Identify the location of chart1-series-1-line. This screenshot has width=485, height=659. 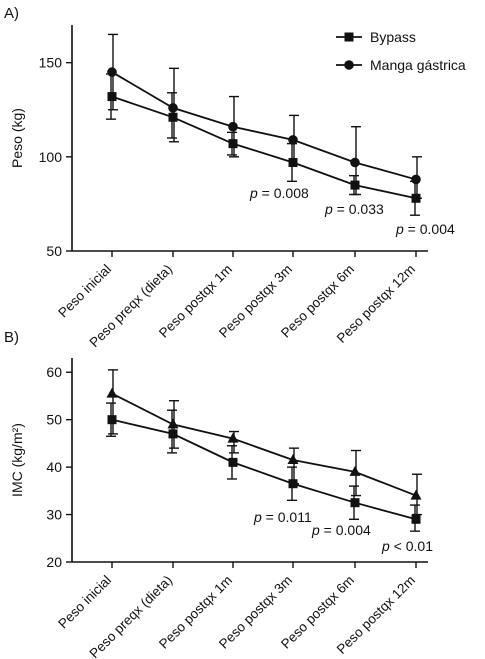
(264, 147).